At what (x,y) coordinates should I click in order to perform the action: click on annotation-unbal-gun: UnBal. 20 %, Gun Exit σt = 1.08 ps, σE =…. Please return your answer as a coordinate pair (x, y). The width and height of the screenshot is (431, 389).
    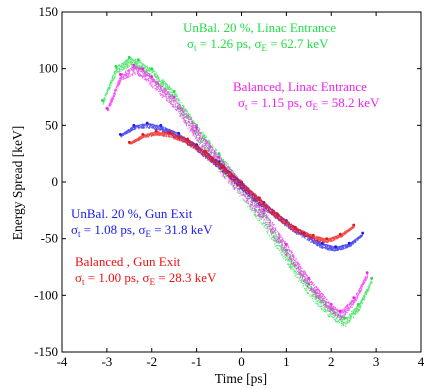
    Looking at the image, I should click on (142, 222).